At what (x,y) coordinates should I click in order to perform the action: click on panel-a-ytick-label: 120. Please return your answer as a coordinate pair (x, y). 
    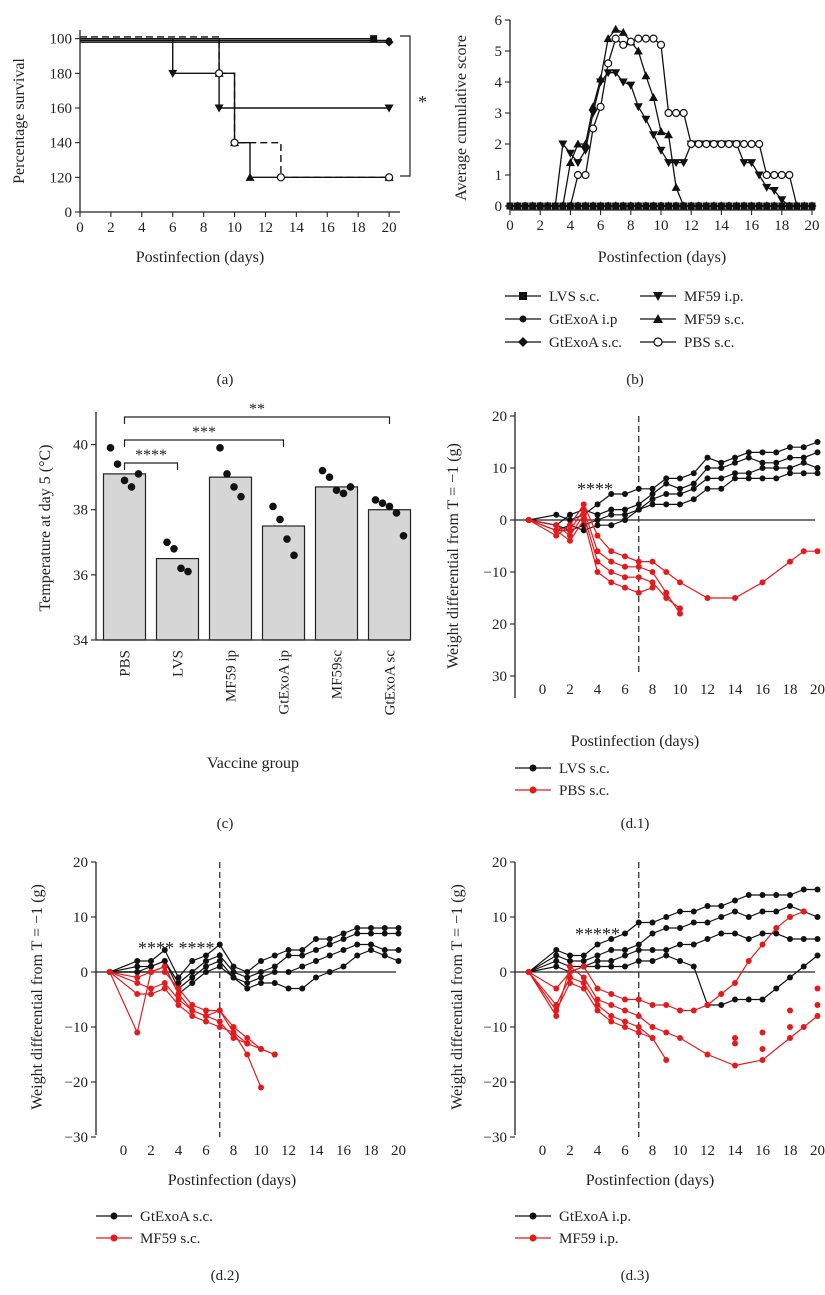
    Looking at the image, I should click on (61, 178).